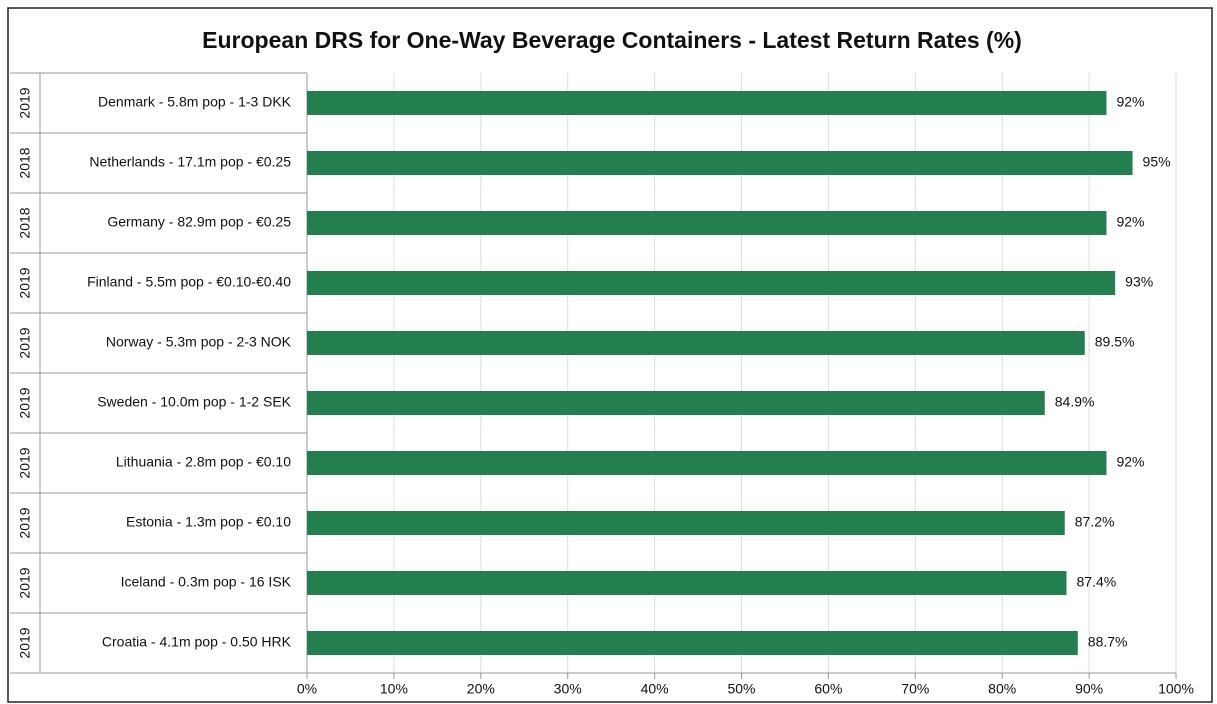  I want to click on y-tick-label: Estonia - 1.3m pop - €0.10, so click(208, 522).